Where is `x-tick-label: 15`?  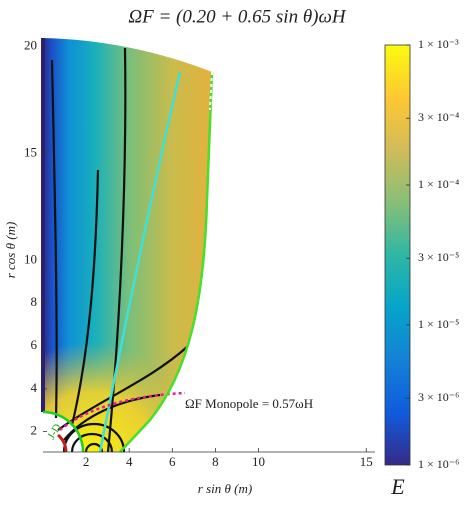
x-tick-label: 15 is located at coordinates (366, 461).